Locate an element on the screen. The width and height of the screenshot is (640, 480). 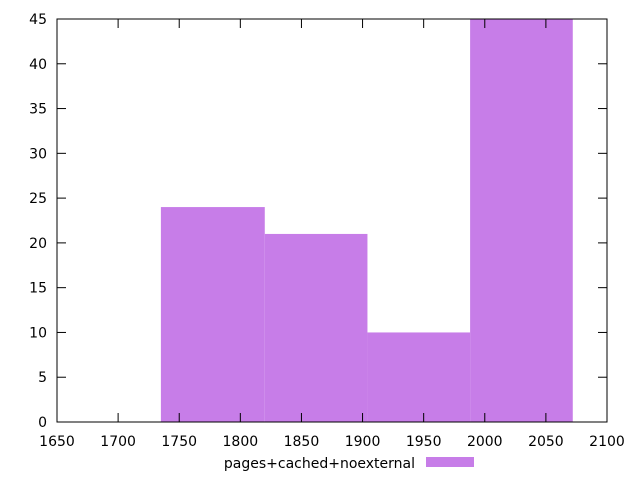
x-tick-label: 1900 is located at coordinates (363, 442).